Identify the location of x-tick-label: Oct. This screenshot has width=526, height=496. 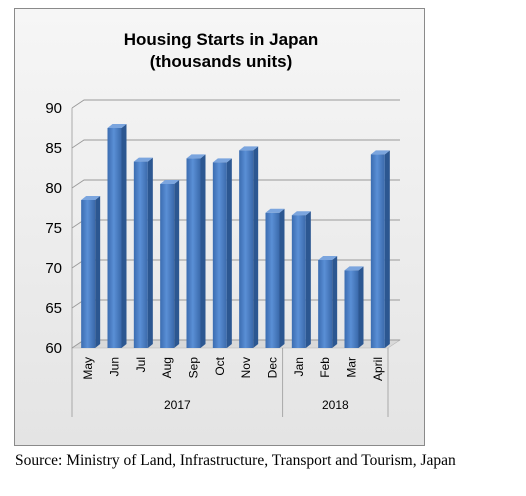
(220, 365).